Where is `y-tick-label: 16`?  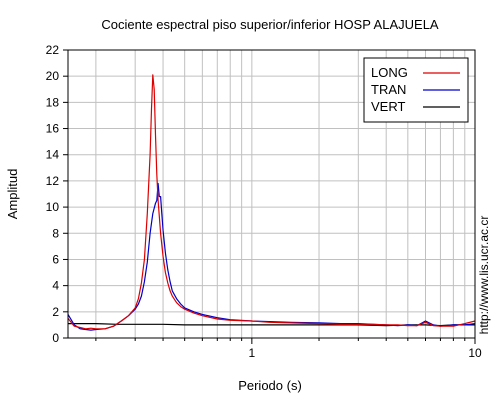 y-tick-label: 16 is located at coordinates (53, 129).